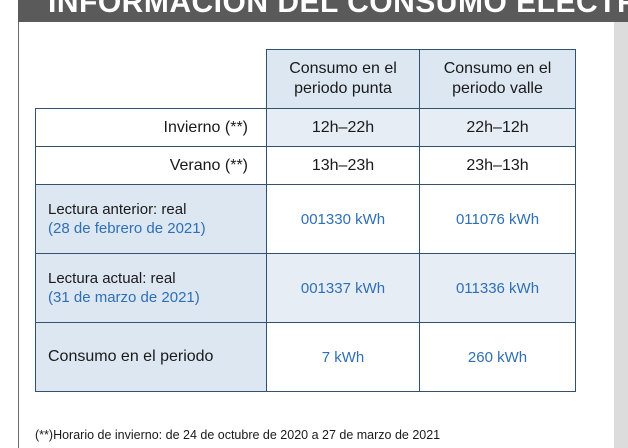 This screenshot has width=628, height=448. What do you see at coordinates (497, 288) in the screenshot?
I see `reading-valle-actual: 011336 kWh` at bounding box center [497, 288].